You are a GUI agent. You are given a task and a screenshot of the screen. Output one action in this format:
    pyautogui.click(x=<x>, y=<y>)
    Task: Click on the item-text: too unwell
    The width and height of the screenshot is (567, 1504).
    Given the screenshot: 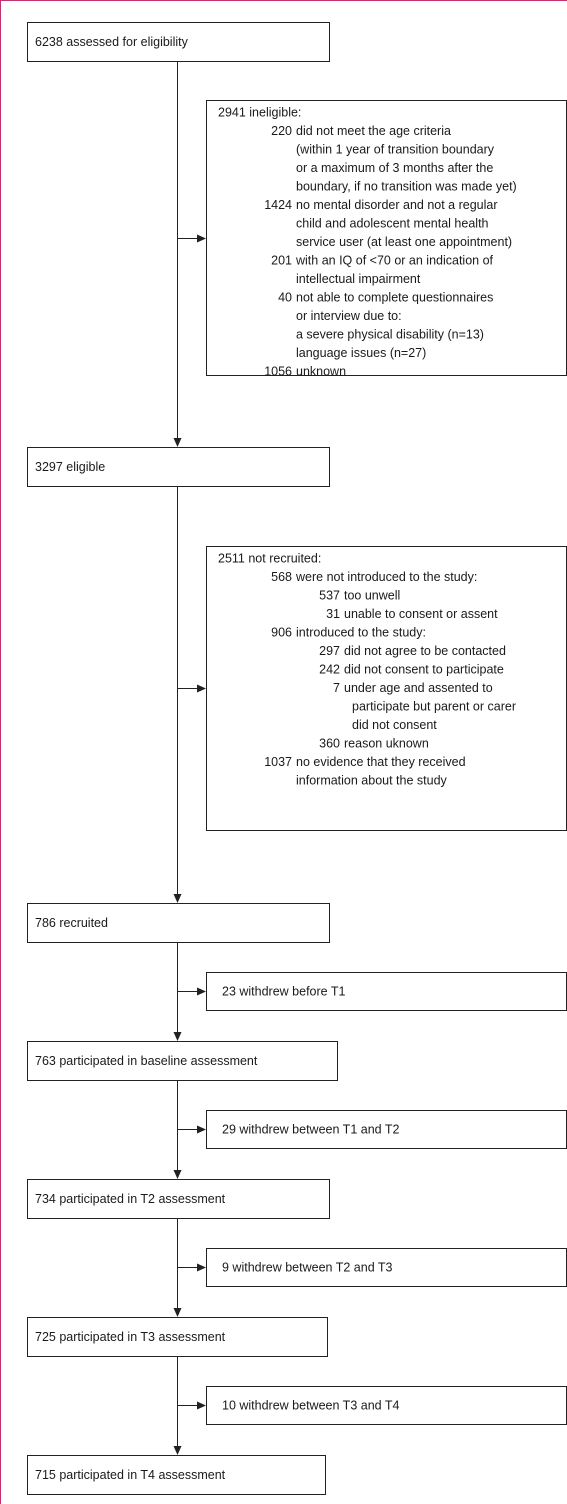 What is the action you would take?
    pyautogui.click(x=372, y=595)
    